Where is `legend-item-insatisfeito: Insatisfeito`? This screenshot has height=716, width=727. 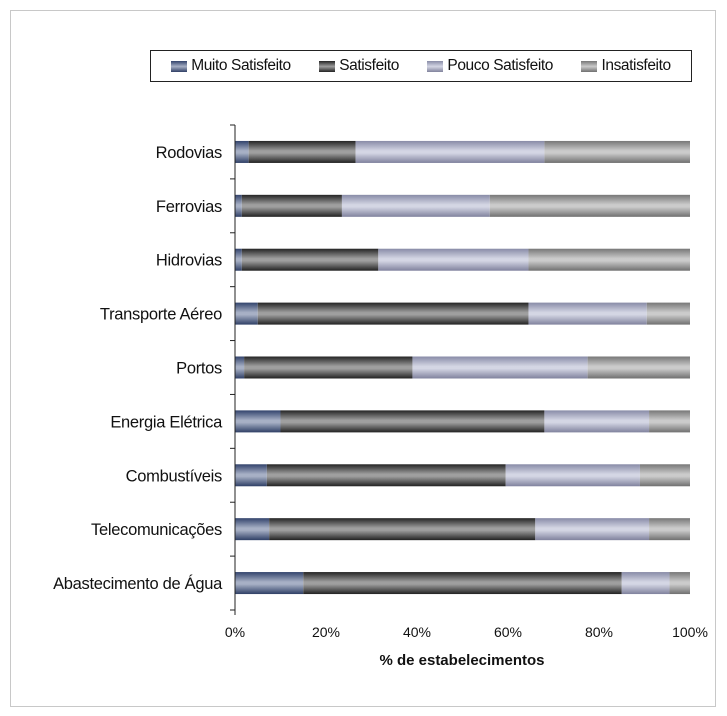
legend-item-insatisfeito: Insatisfeito is located at coordinates (626, 66).